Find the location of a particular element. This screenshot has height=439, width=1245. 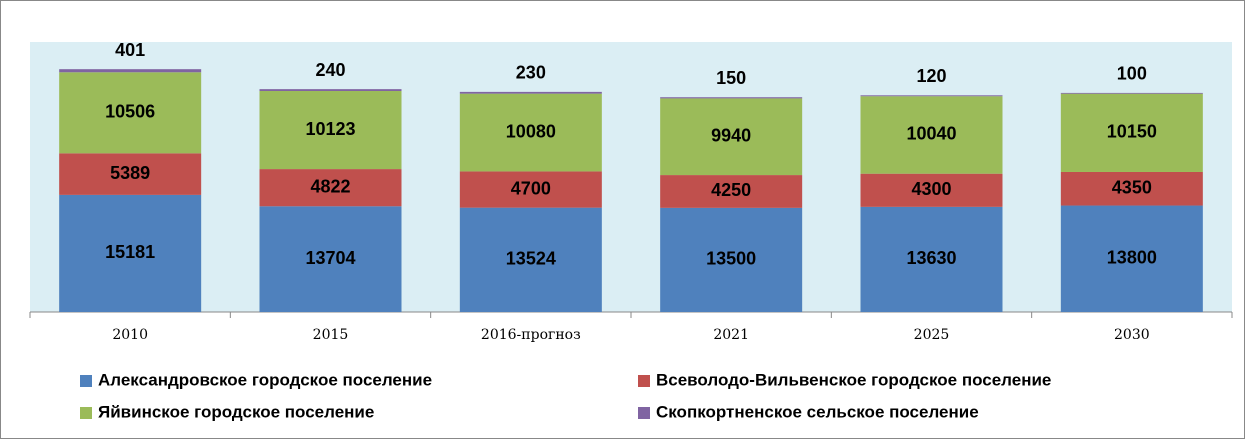

data-label: 10080 is located at coordinates (531, 131).